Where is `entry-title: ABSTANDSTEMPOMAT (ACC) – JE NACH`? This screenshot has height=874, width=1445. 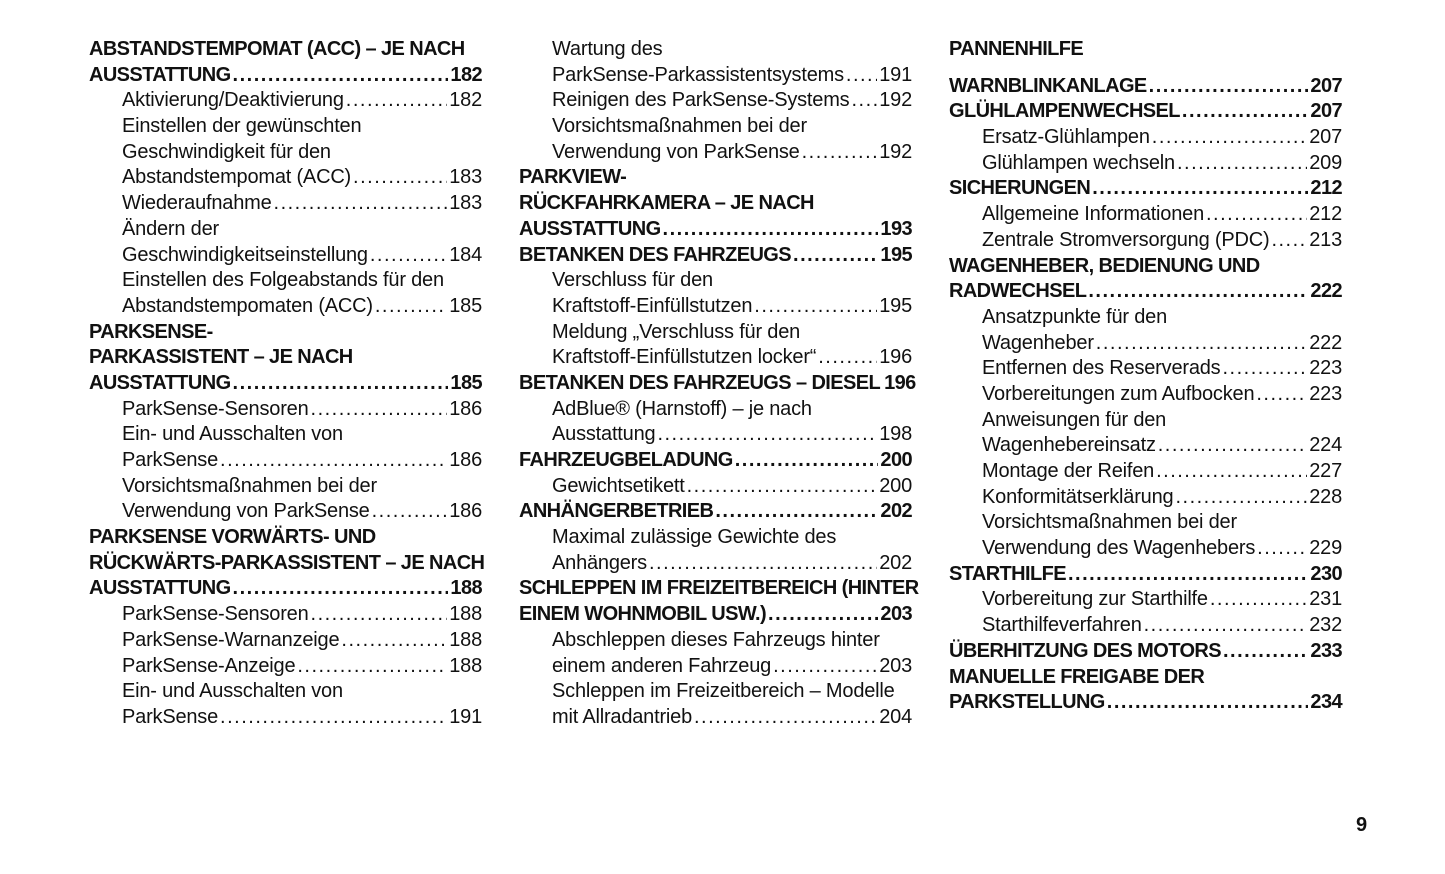 entry-title: ABSTANDSTEMPOMAT (ACC) – JE NACH is located at coordinates (277, 49).